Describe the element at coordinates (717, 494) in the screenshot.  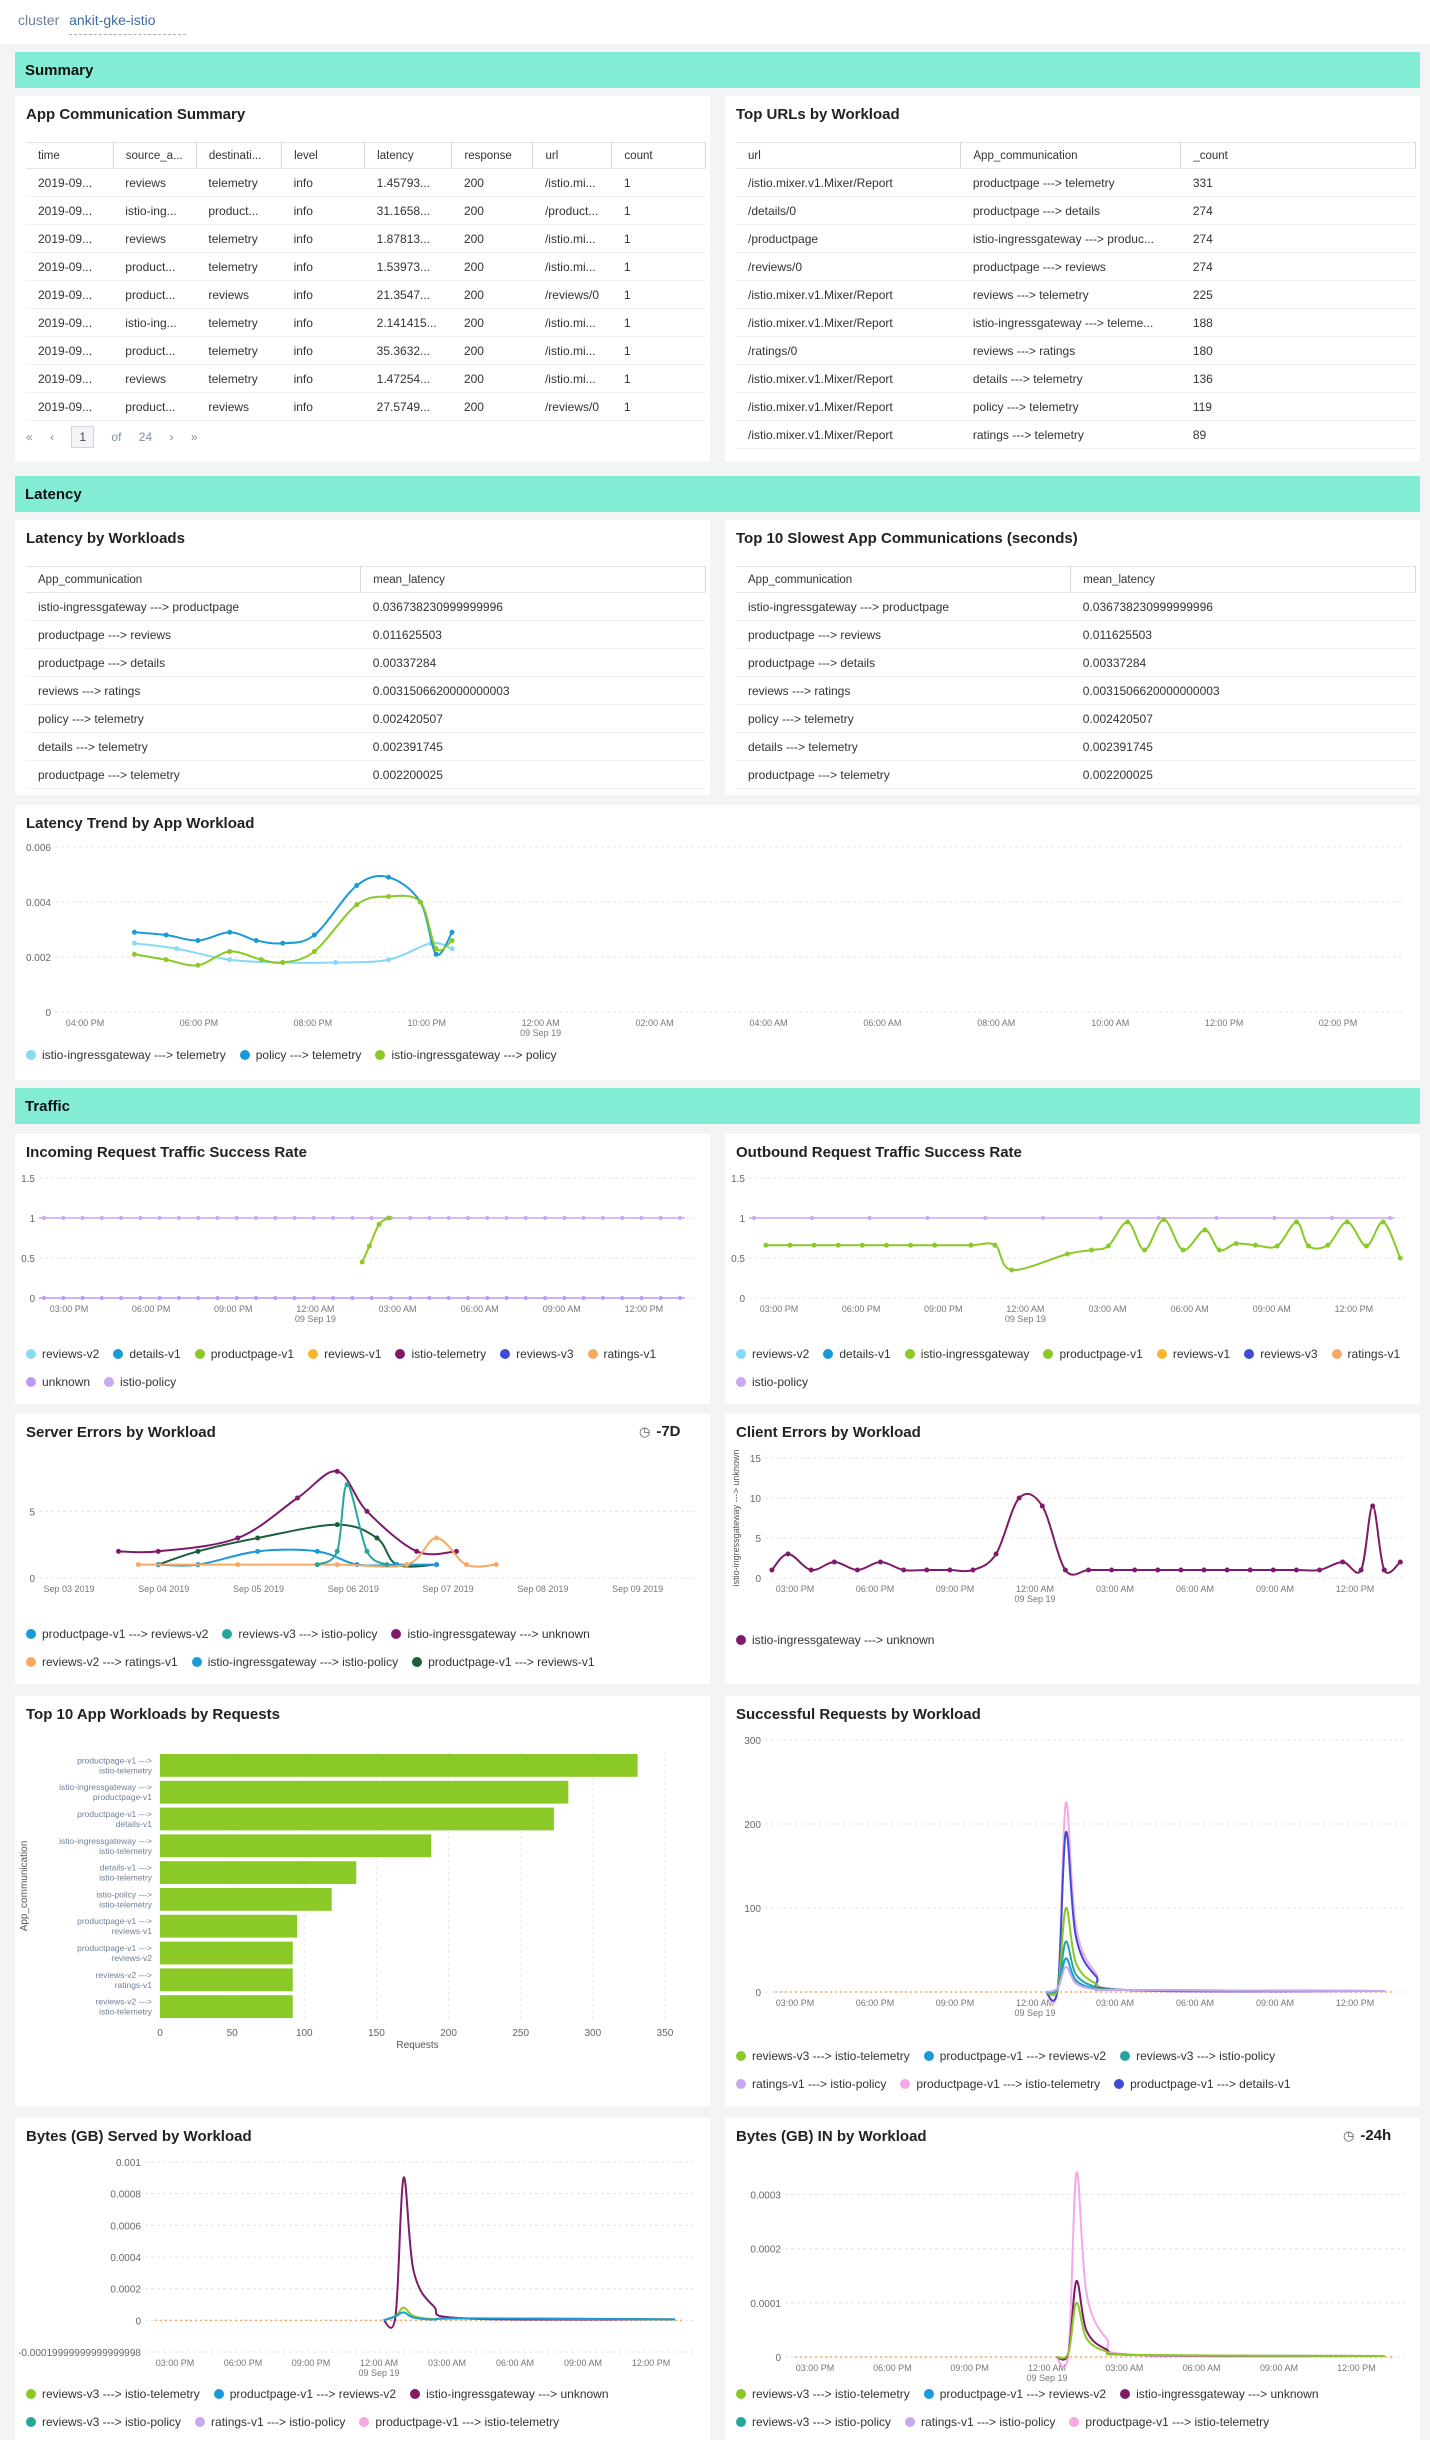
I see `section-latency: Latency` at that location.